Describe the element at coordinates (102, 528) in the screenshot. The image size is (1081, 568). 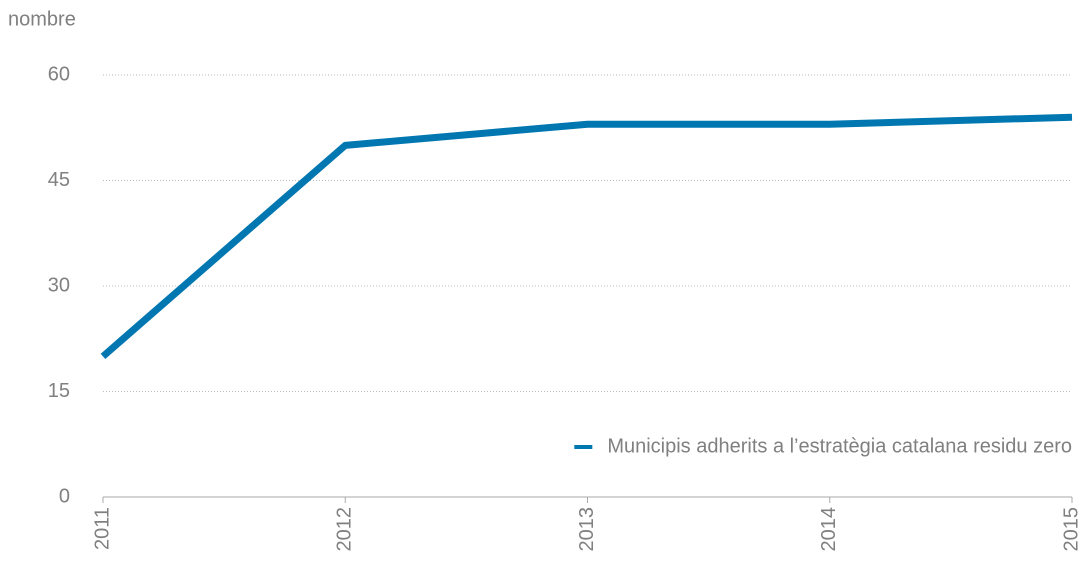
I see `x-tick-label: 2011` at that location.